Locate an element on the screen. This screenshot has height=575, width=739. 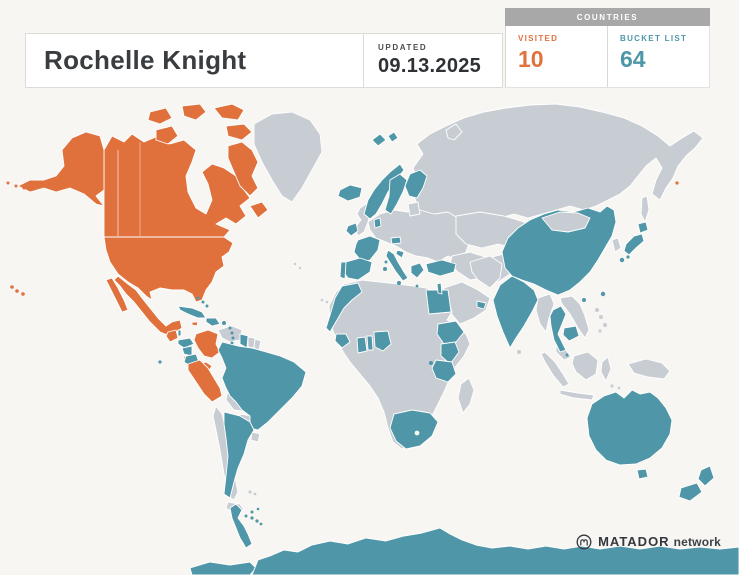
map-region-belize is located at coordinates (179, 333).